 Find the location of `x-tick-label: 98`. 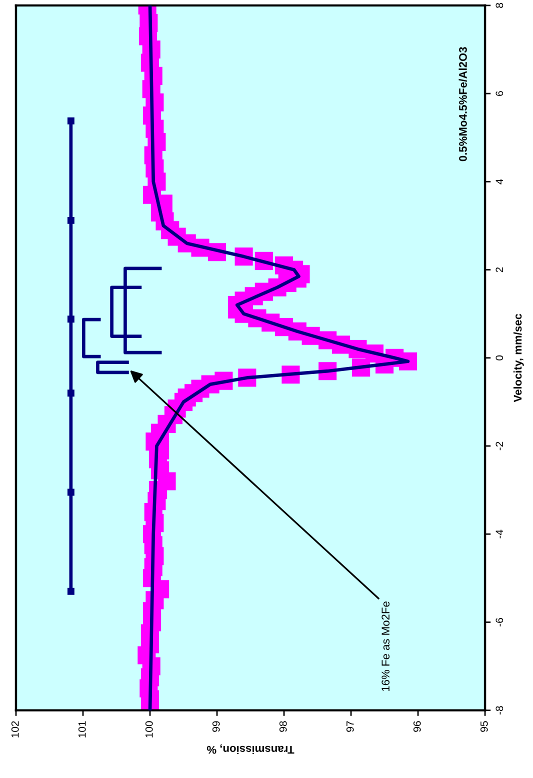

x-tick-label: 98 is located at coordinates (283, 726).